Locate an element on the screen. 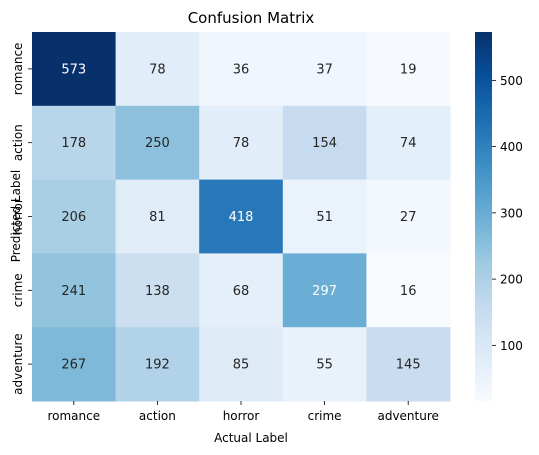  colorbar-tick-label: 200 is located at coordinates (511, 280).